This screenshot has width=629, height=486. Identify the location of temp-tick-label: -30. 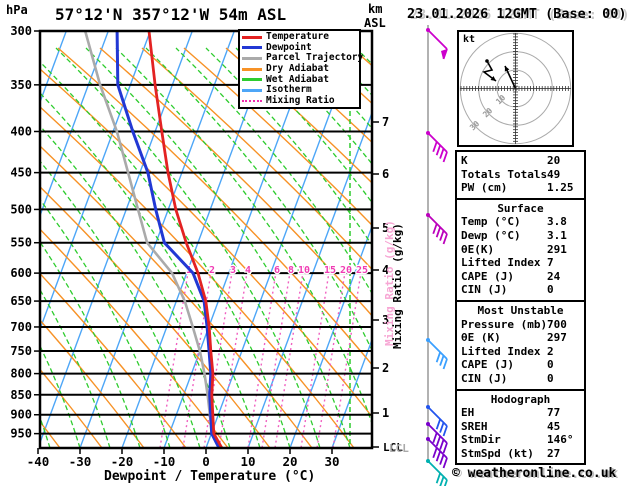
(80, 461).